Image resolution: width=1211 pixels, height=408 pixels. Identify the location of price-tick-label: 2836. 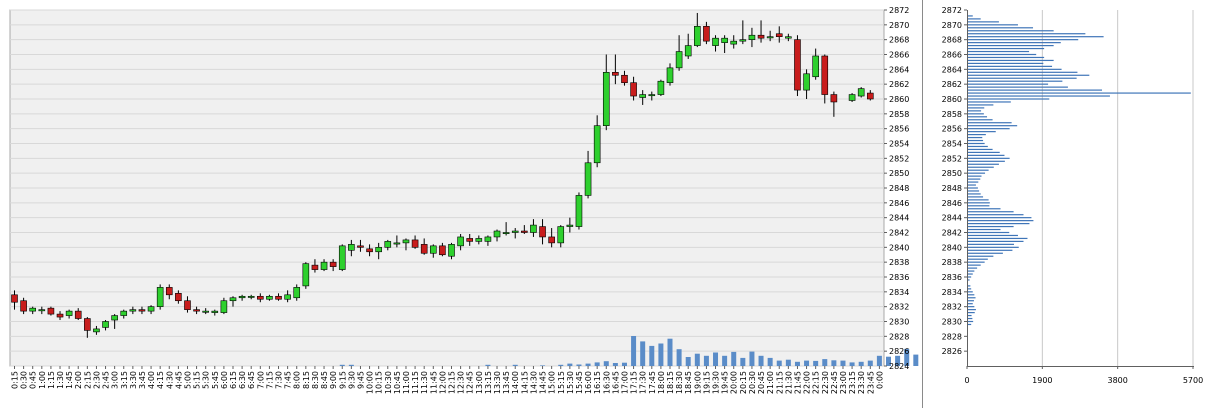
(899, 277).